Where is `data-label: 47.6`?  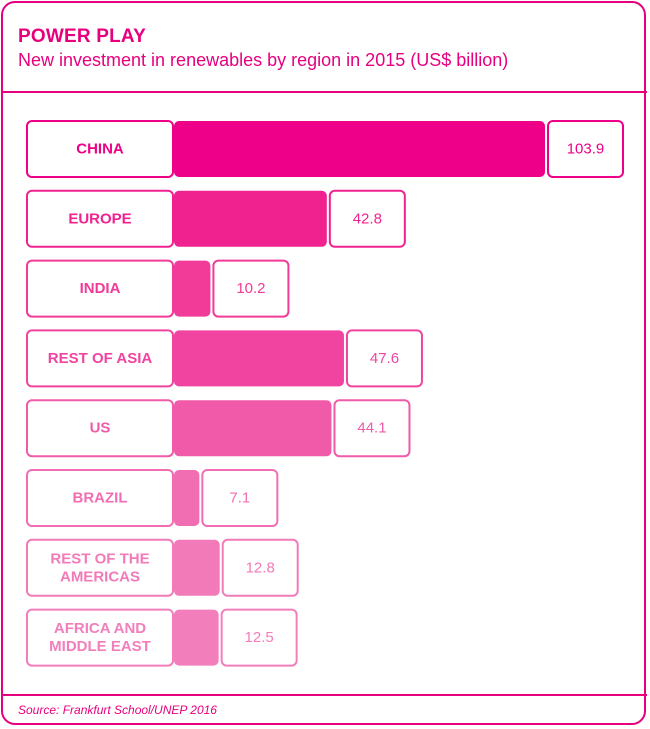 data-label: 47.6 is located at coordinates (384, 358).